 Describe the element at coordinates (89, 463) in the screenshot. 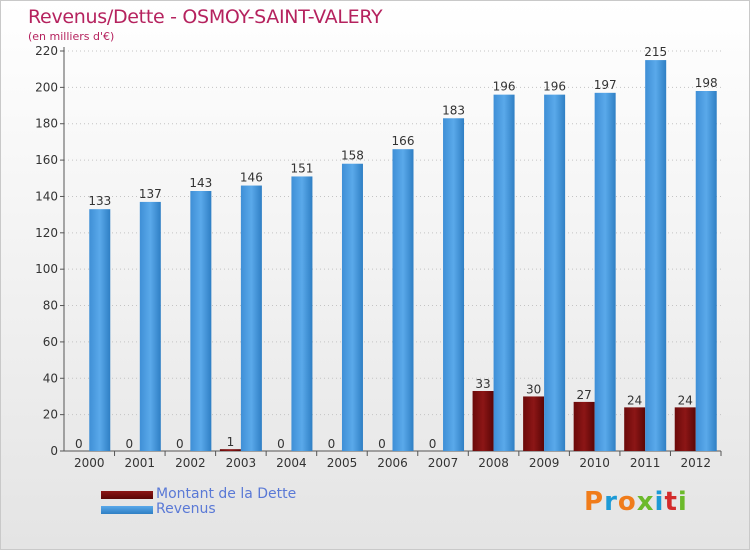

I see `x-tick-label: 2000` at that location.